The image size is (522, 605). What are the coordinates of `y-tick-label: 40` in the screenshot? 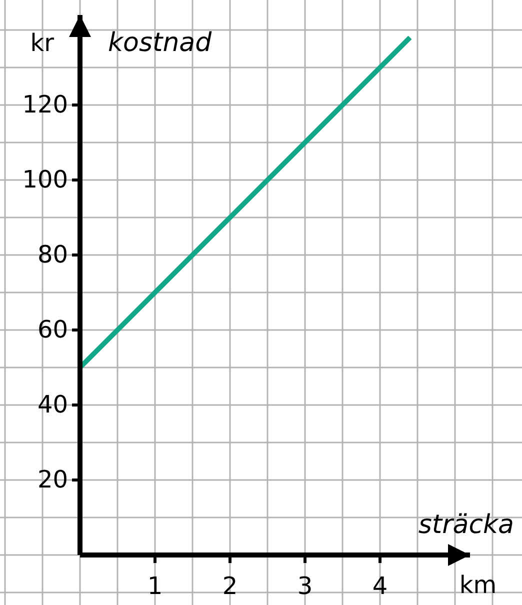 It's located at (52, 404).